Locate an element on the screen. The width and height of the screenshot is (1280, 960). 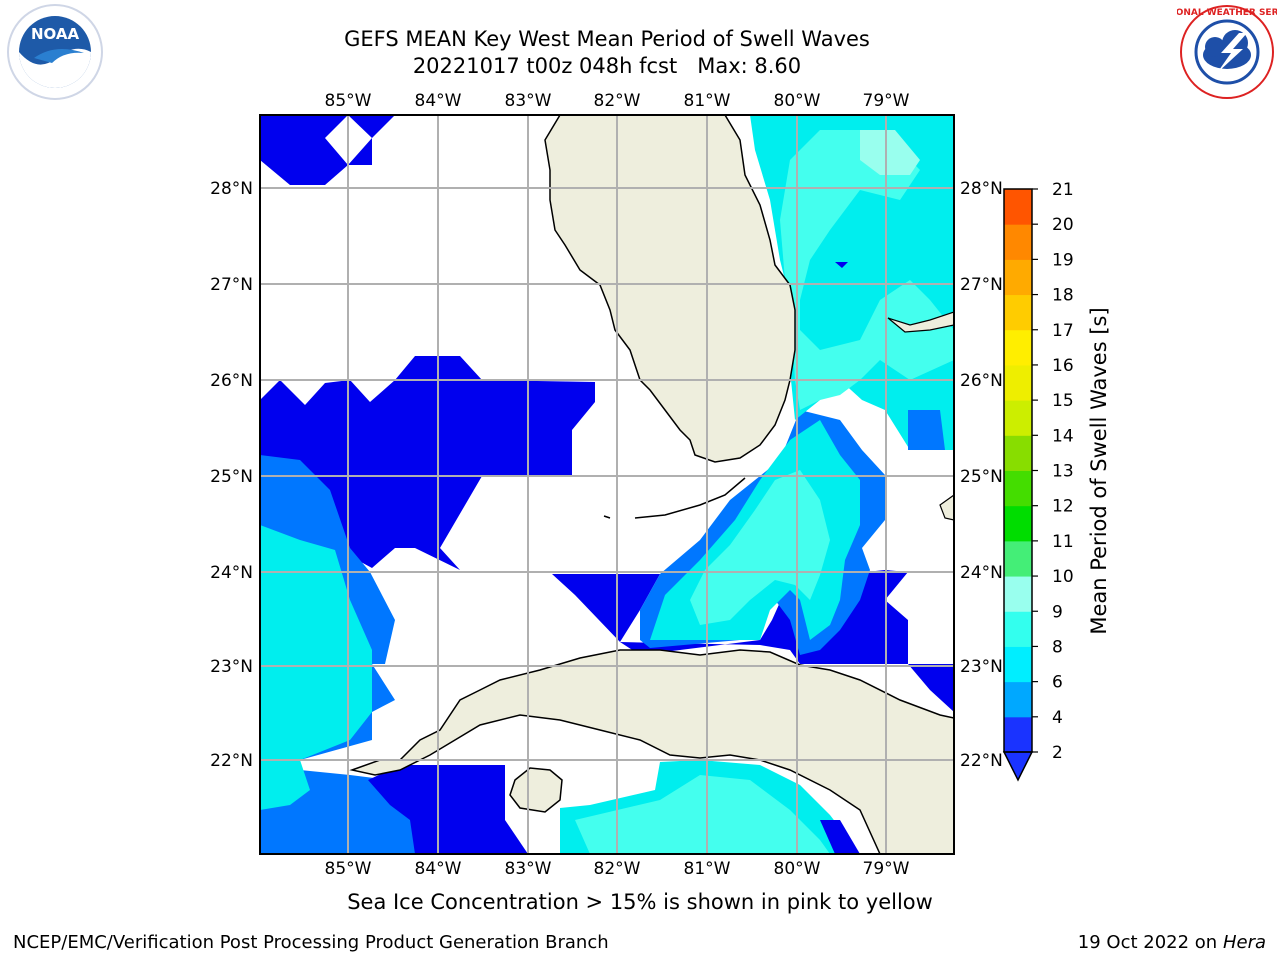
colorbar-tick-label: 12 is located at coordinates (1063, 507).